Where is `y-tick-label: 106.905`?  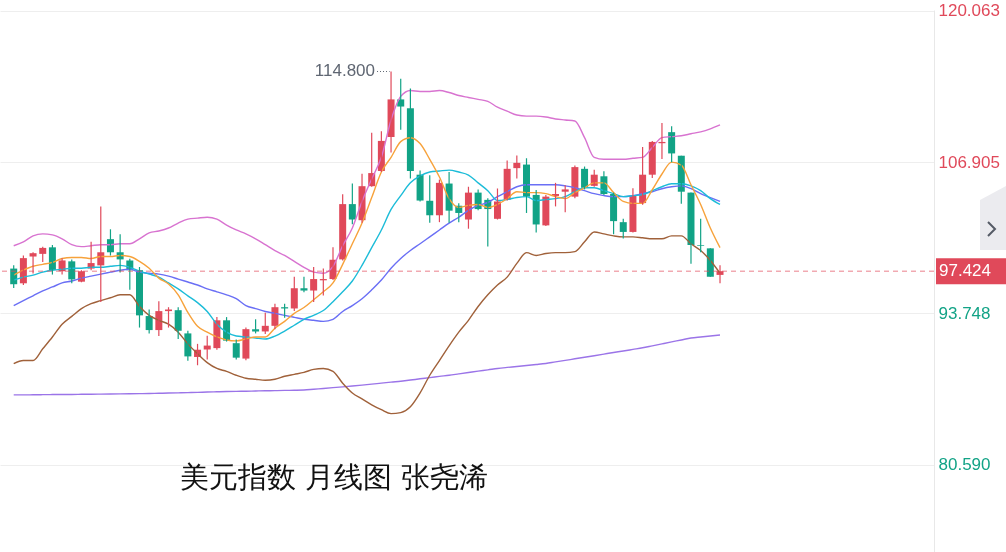
y-tick-label: 106.905 is located at coordinates (969, 162).